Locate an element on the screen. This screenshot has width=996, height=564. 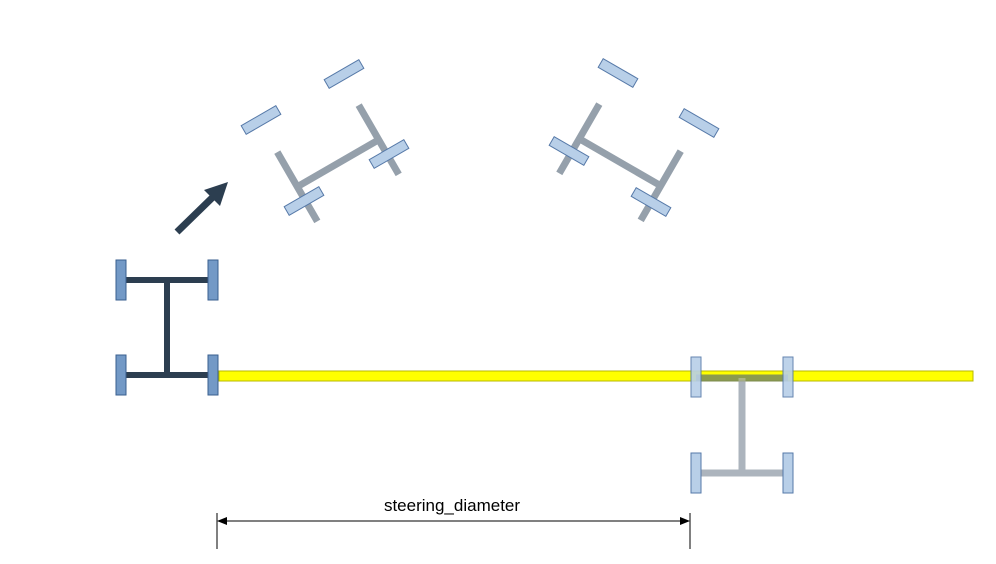
robot-ghost-lower-right-wheels is located at coordinates (742, 425).